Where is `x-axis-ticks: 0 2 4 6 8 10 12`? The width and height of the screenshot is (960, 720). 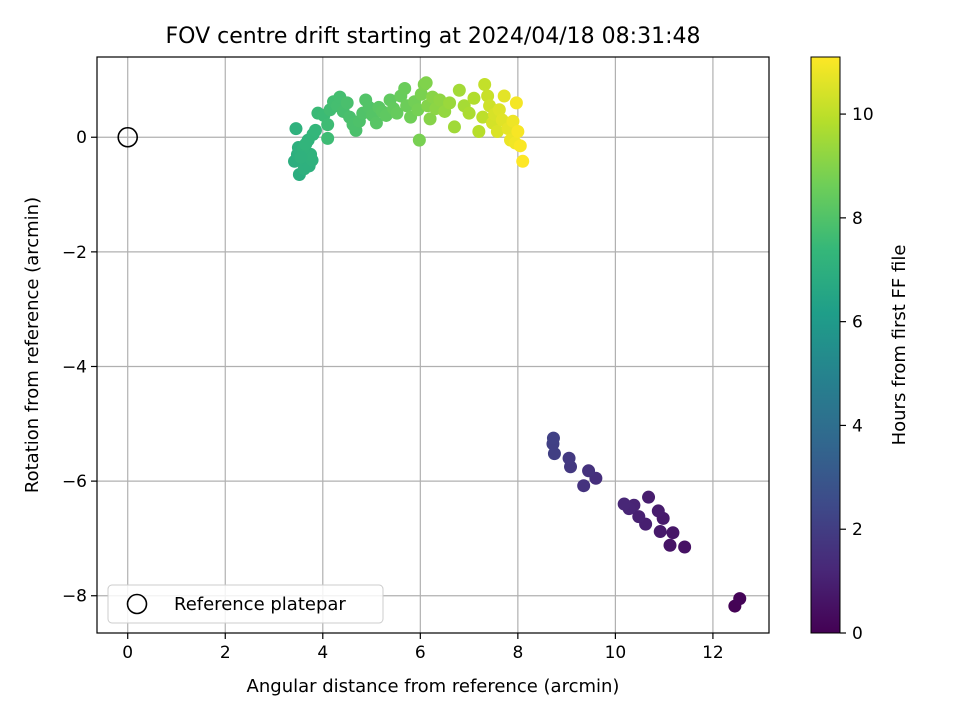
x-axis-ticks: 0 2 4 6 8 10 12 is located at coordinates (423, 648).